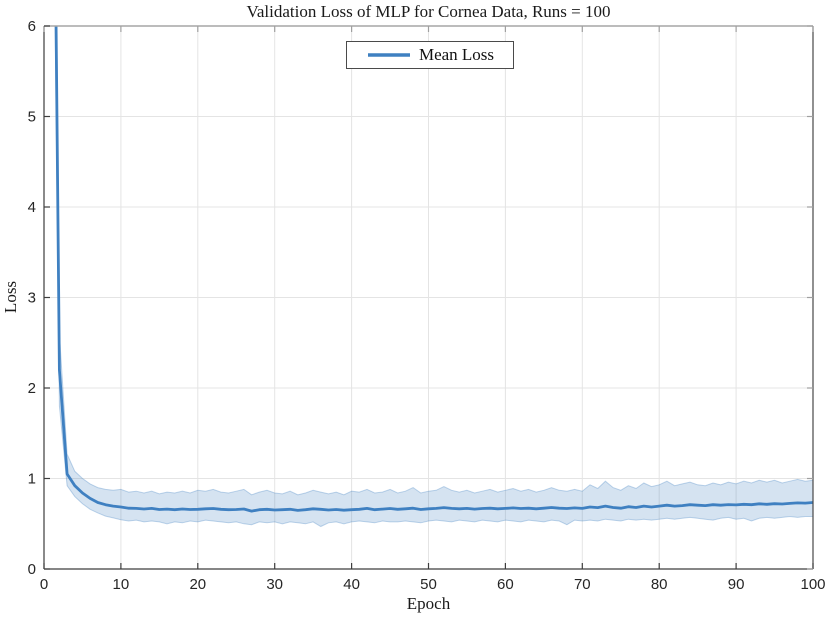 The width and height of the screenshot is (830, 623). I want to click on x-tick-label: 80, so click(659, 584).